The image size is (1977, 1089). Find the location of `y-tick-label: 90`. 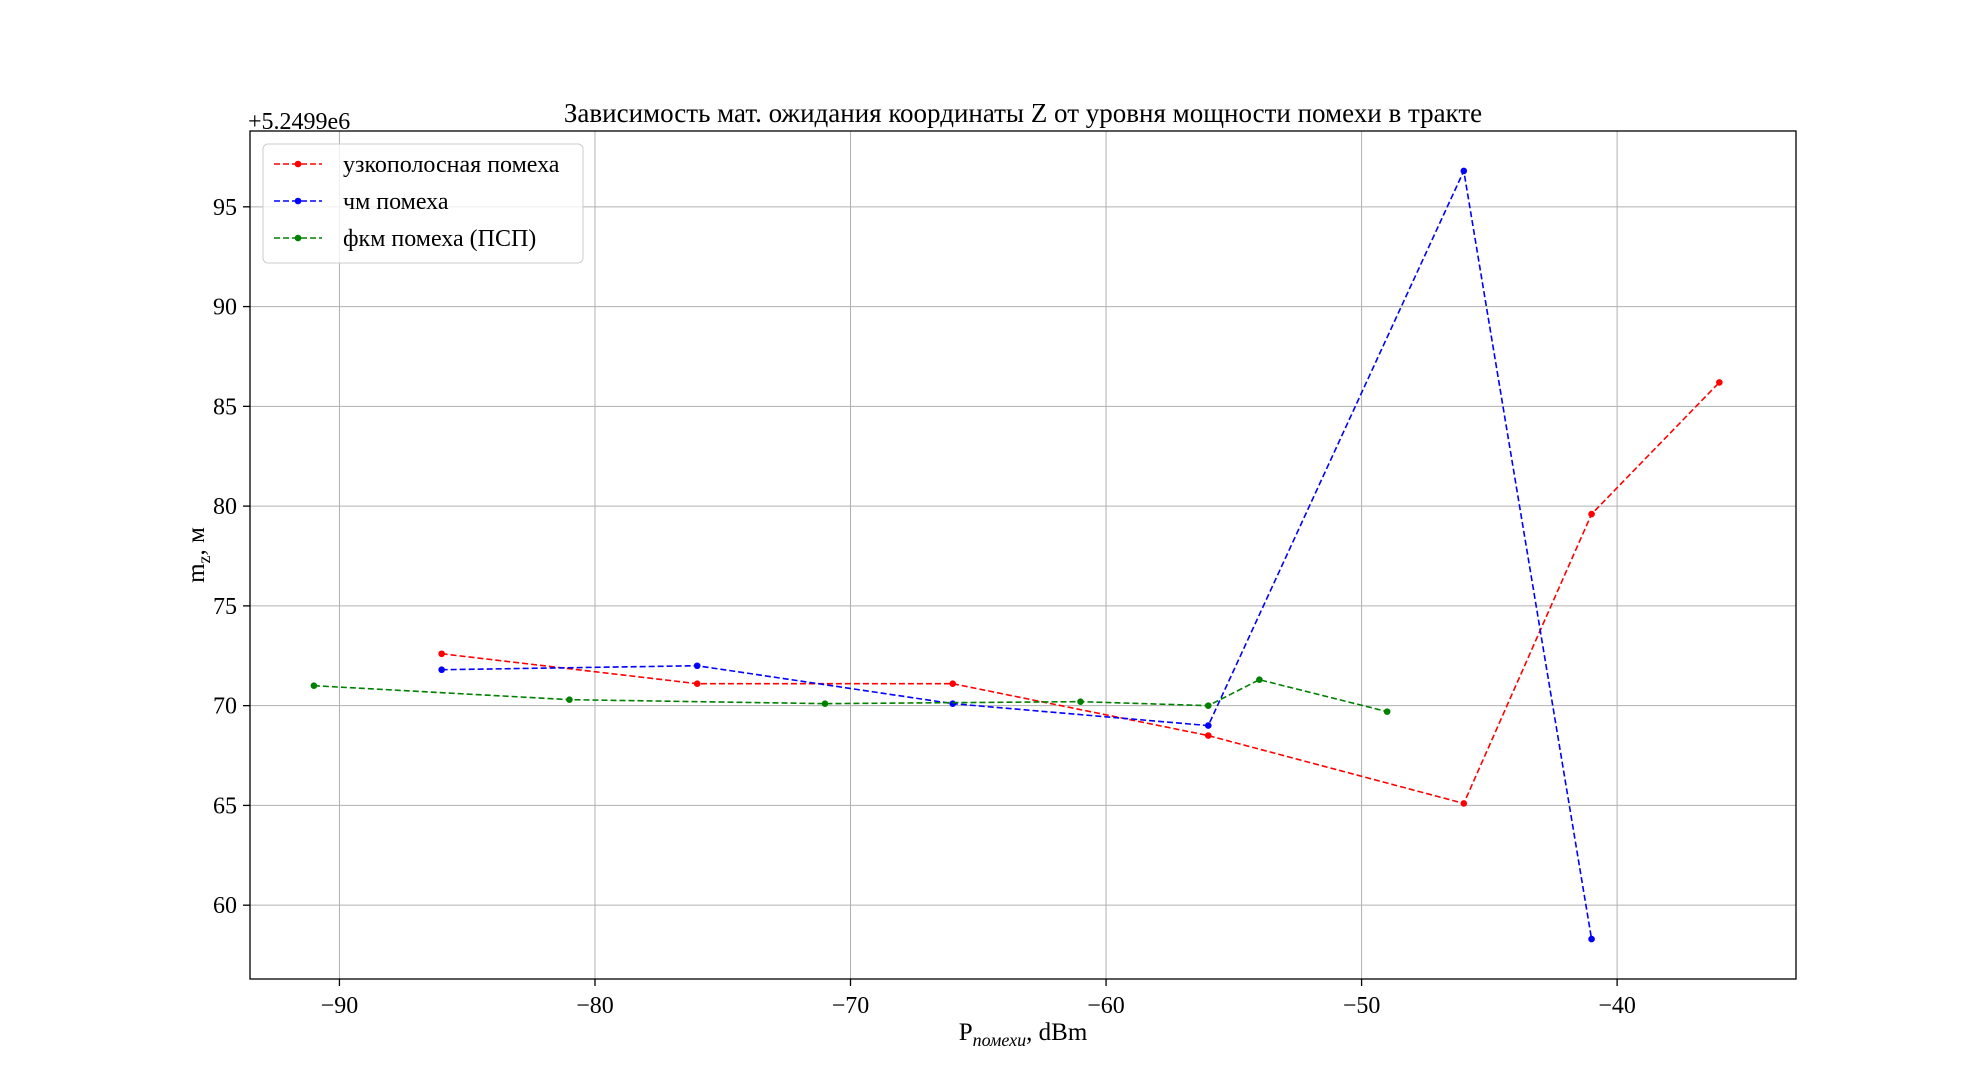

y-tick-label: 90 is located at coordinates (225, 308).